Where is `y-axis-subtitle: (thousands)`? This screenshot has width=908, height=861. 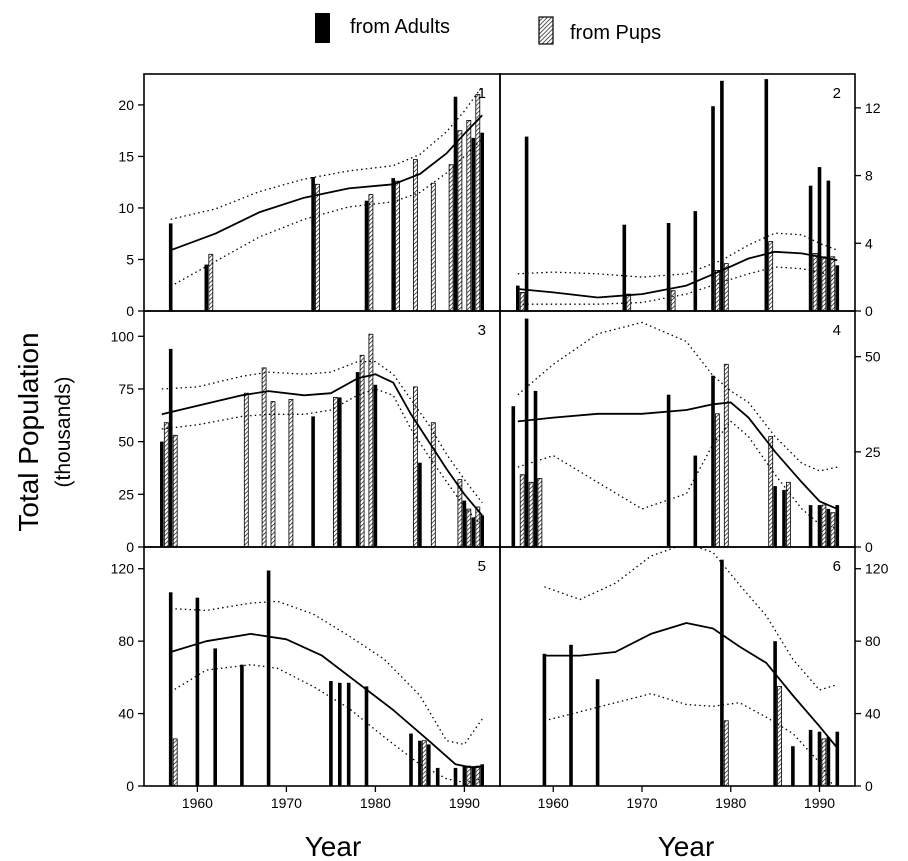 y-axis-subtitle: (thousands) is located at coordinates (63, 432).